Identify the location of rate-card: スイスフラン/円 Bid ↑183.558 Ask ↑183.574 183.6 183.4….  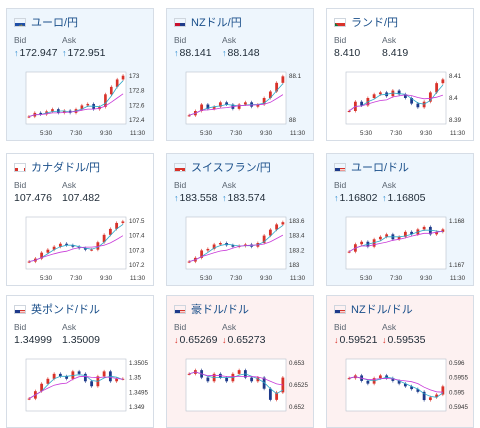
(240, 219).